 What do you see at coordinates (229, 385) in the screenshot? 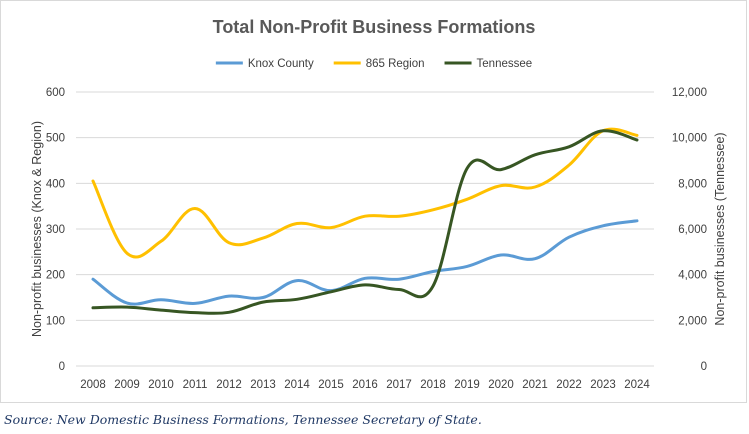
I see `x-tick-label: 2012` at bounding box center [229, 385].